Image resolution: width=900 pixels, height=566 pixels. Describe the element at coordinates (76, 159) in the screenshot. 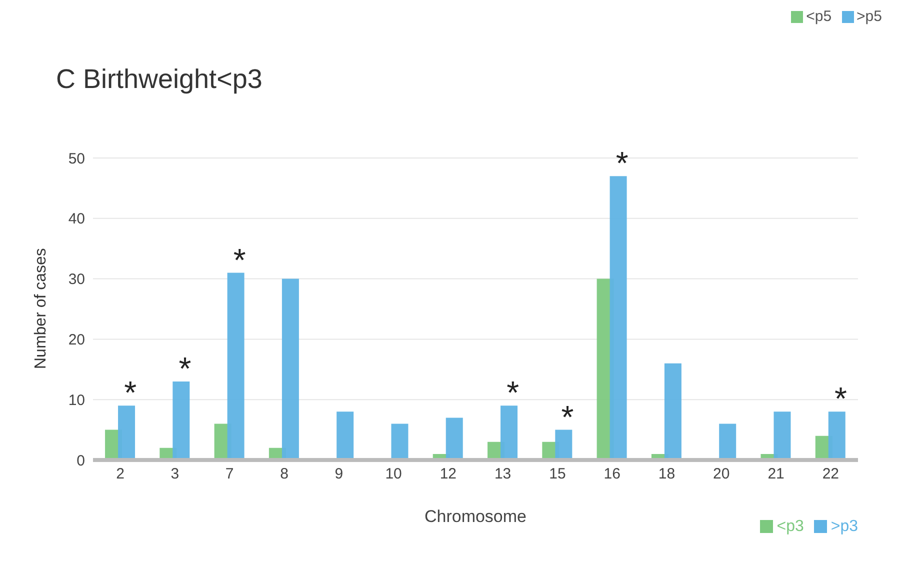

I see `y-tick-label: 50` at that location.